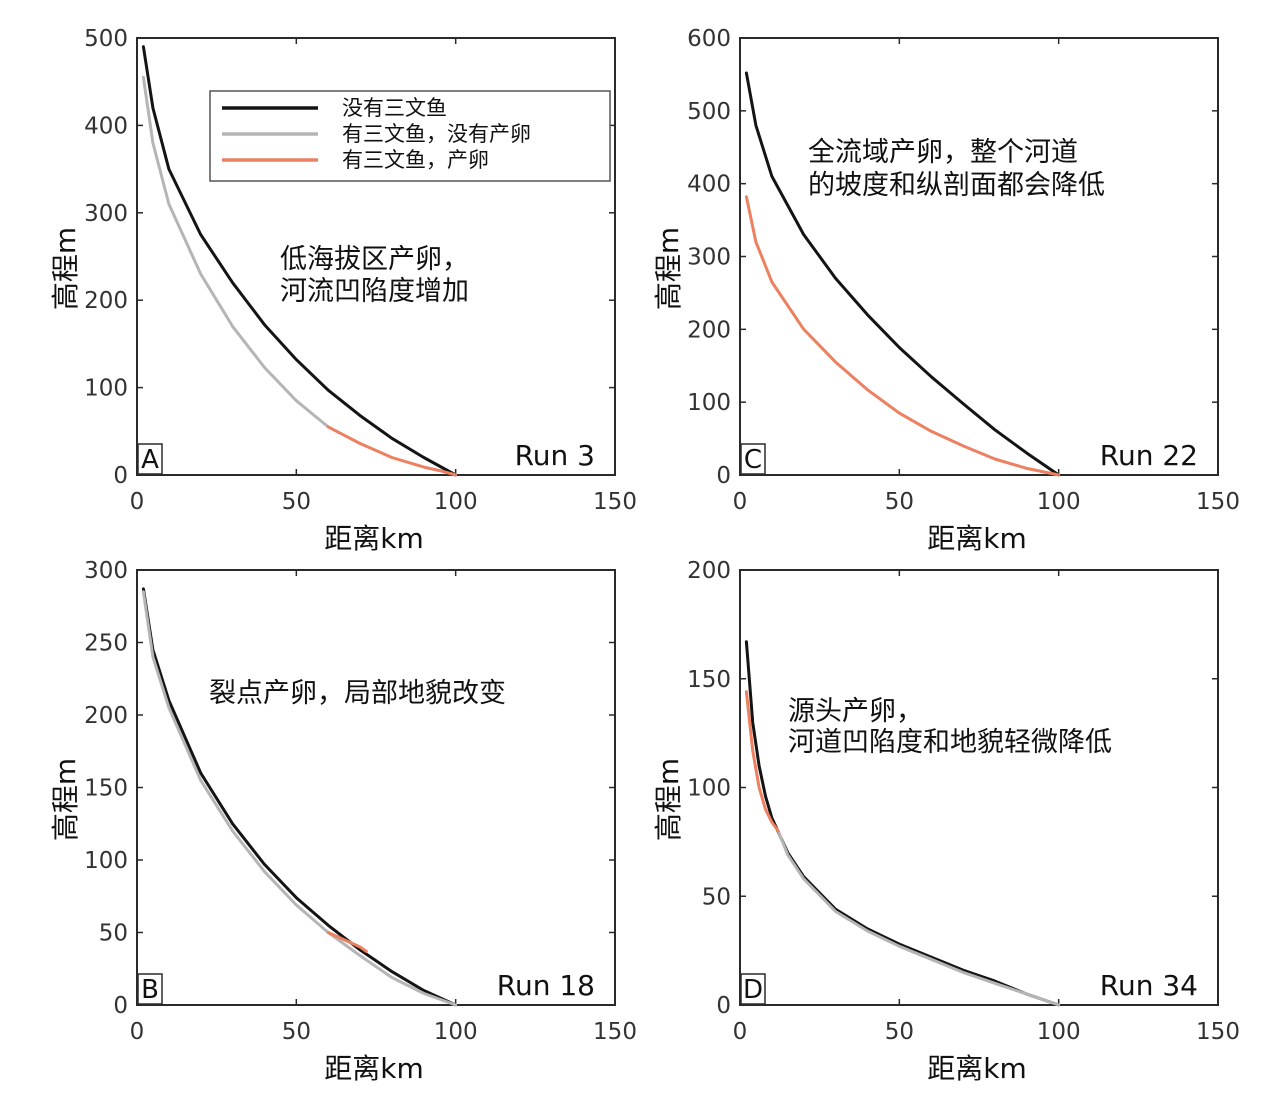 The height and width of the screenshot is (1099, 1269). What do you see at coordinates (855, 711) in the screenshot?
I see `annotation-text: 源头产卵，` at bounding box center [855, 711].